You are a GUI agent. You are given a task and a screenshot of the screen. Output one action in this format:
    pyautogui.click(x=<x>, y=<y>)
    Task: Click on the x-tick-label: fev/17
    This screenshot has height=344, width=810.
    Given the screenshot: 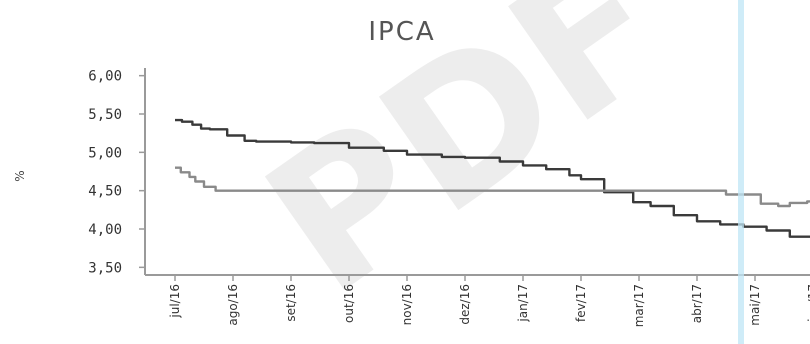 What is the action you would take?
    pyautogui.click(x=581, y=303)
    